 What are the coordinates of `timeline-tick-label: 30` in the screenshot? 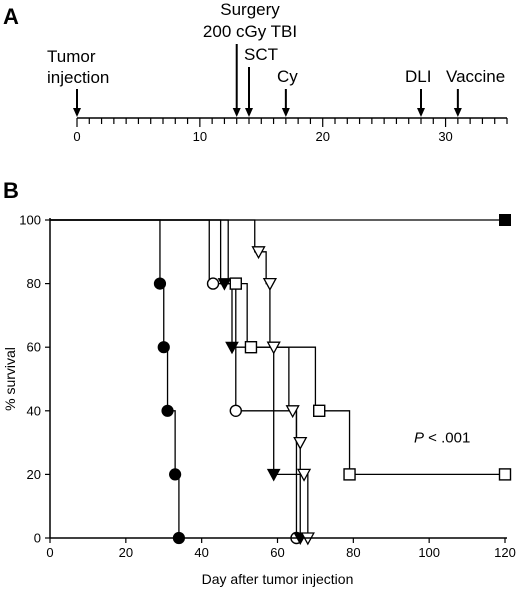 It's located at (445, 136).